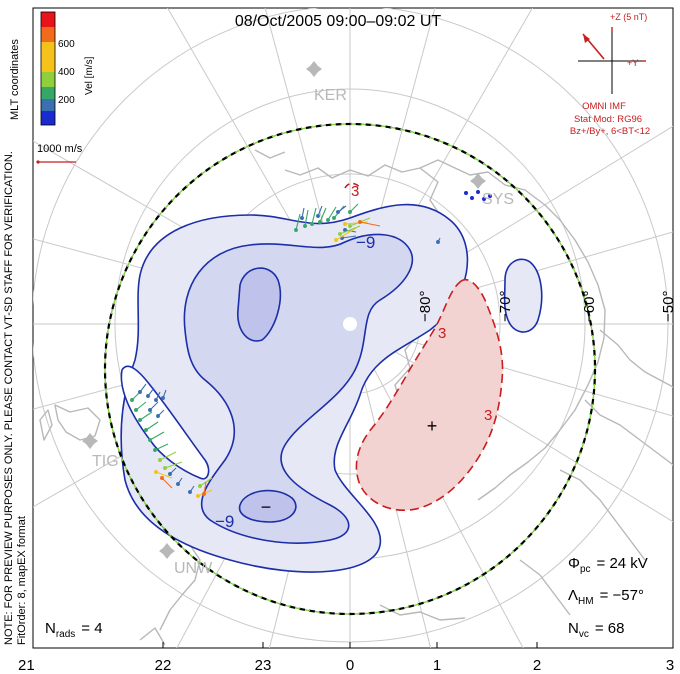 The width and height of the screenshot is (680, 674). Describe the element at coordinates (608, 565) in the screenshot. I see `cross-polar-potential: Φpc = 24 kV` at that location.